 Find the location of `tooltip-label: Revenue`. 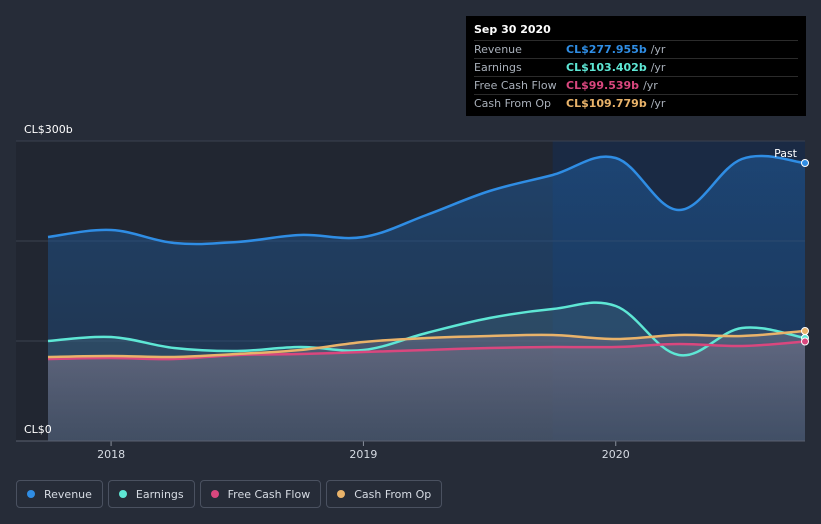

tooltip-label: Revenue is located at coordinates (498, 49).